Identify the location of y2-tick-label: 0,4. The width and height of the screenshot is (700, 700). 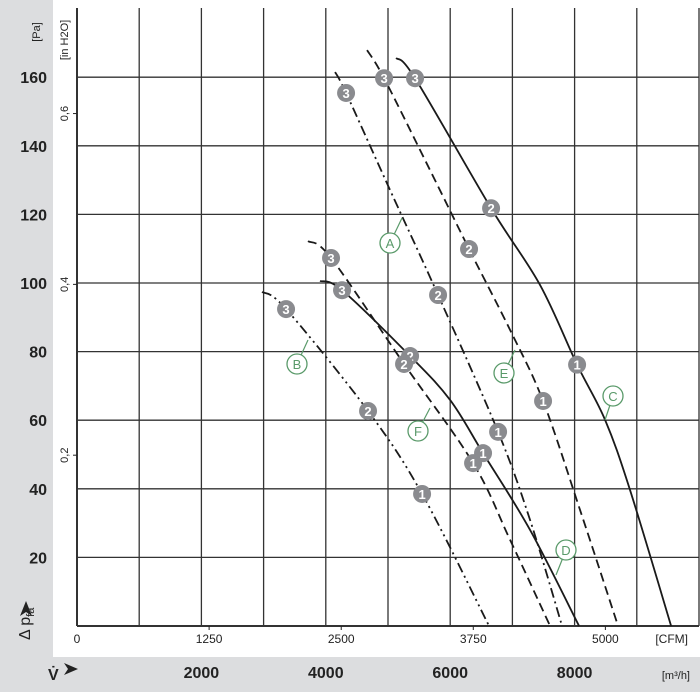
(65, 284).